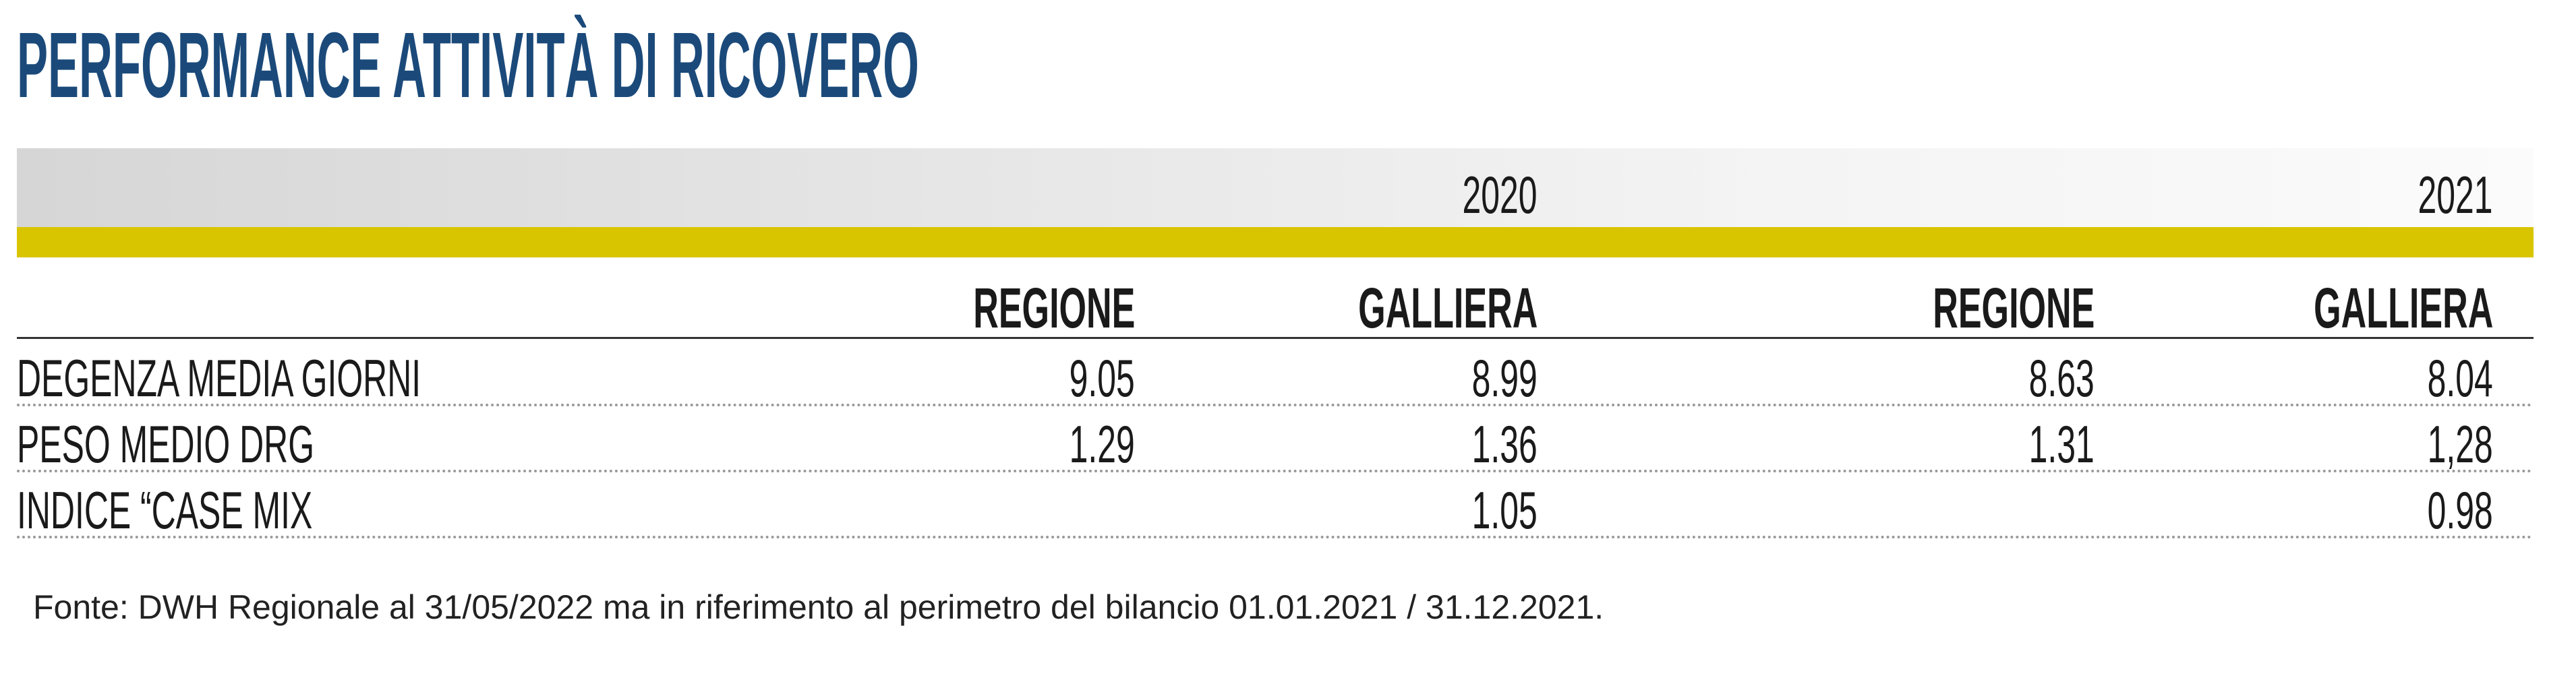  I want to click on row-label: PESO MEDIO DRG, so click(166, 444).